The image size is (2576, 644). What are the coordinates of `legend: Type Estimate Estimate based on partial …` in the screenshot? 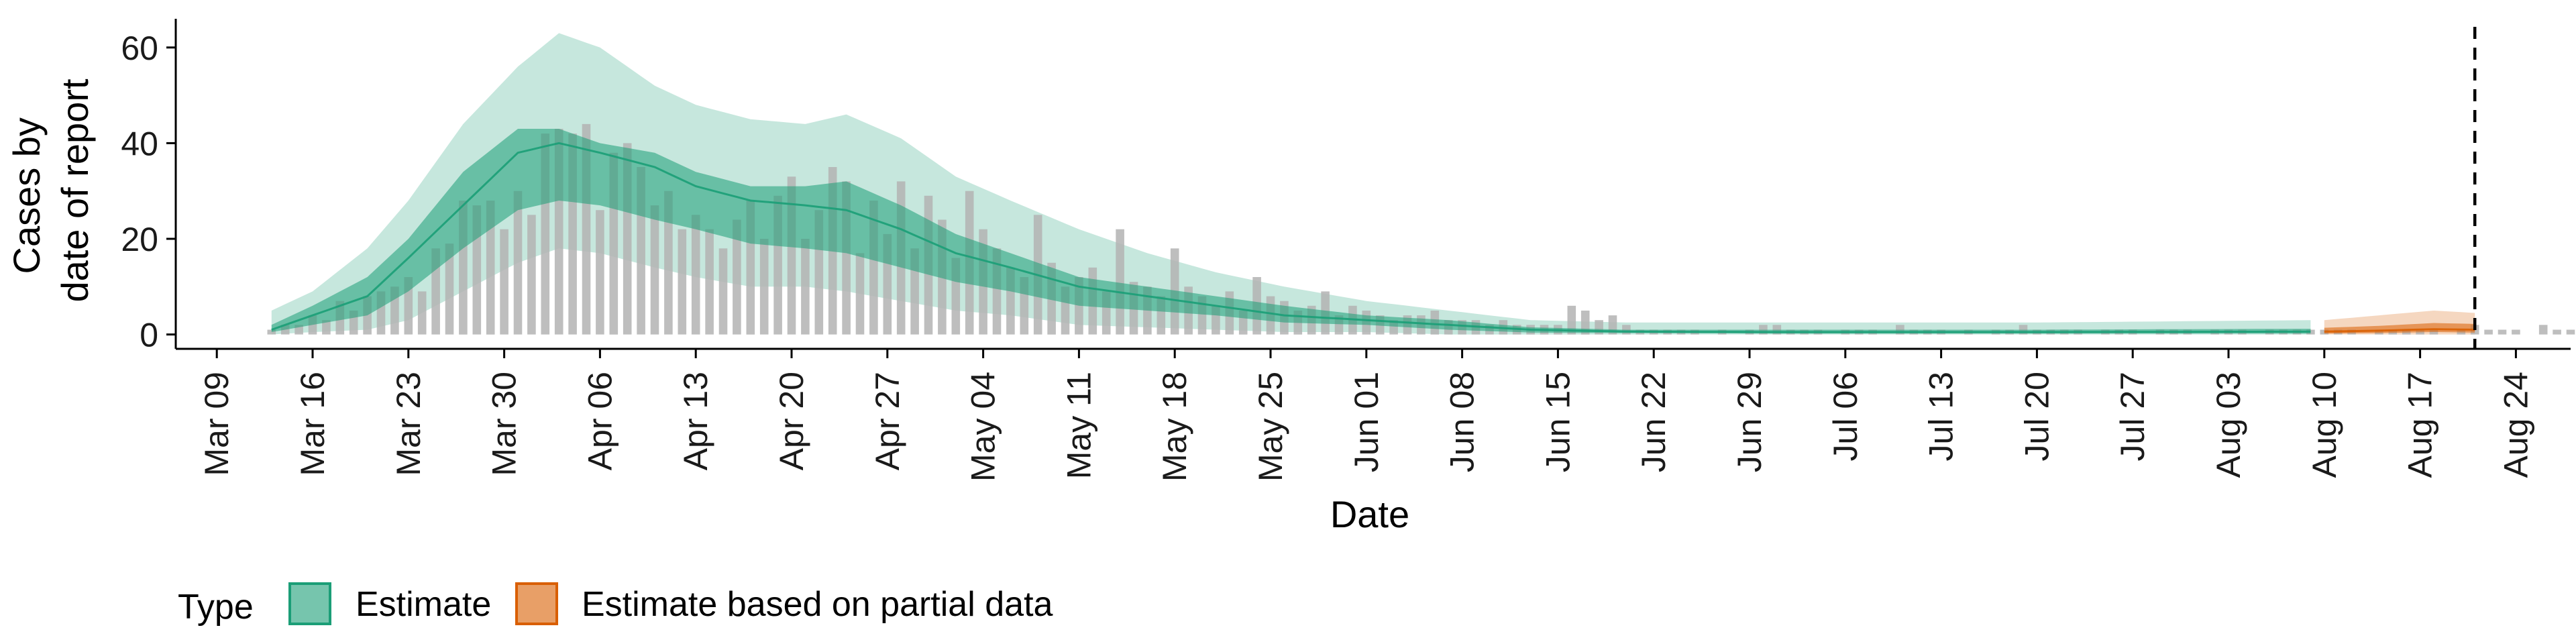 It's located at (615, 604).